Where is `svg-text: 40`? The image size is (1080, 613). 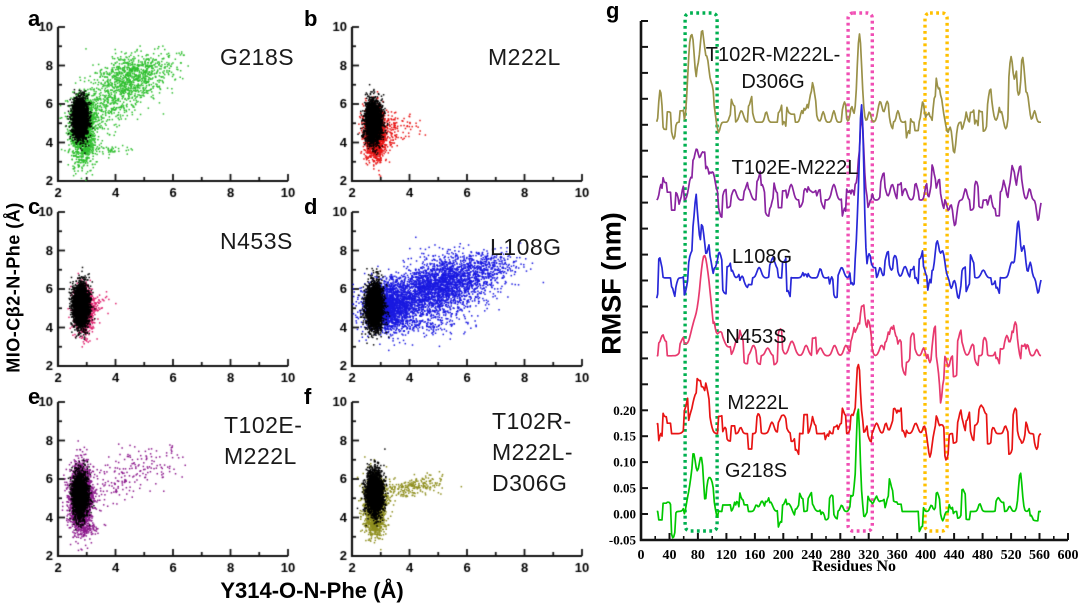
svg-text: 40 is located at coordinates (670, 555).